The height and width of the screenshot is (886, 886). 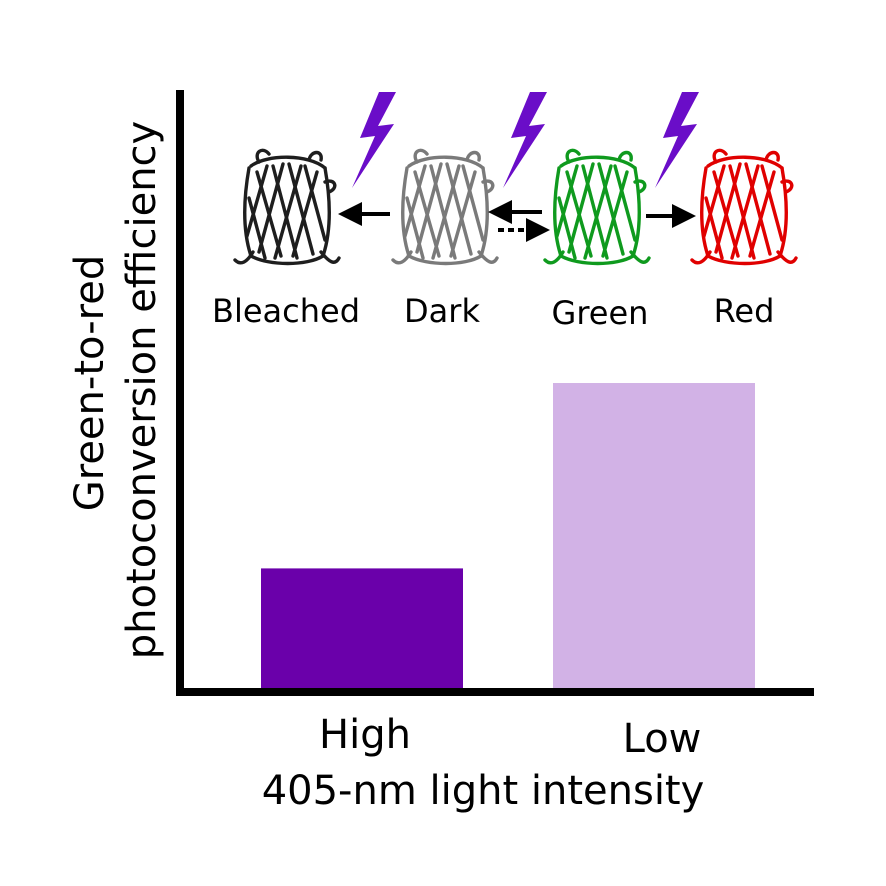 I want to click on bar-low, so click(x=654, y=535).